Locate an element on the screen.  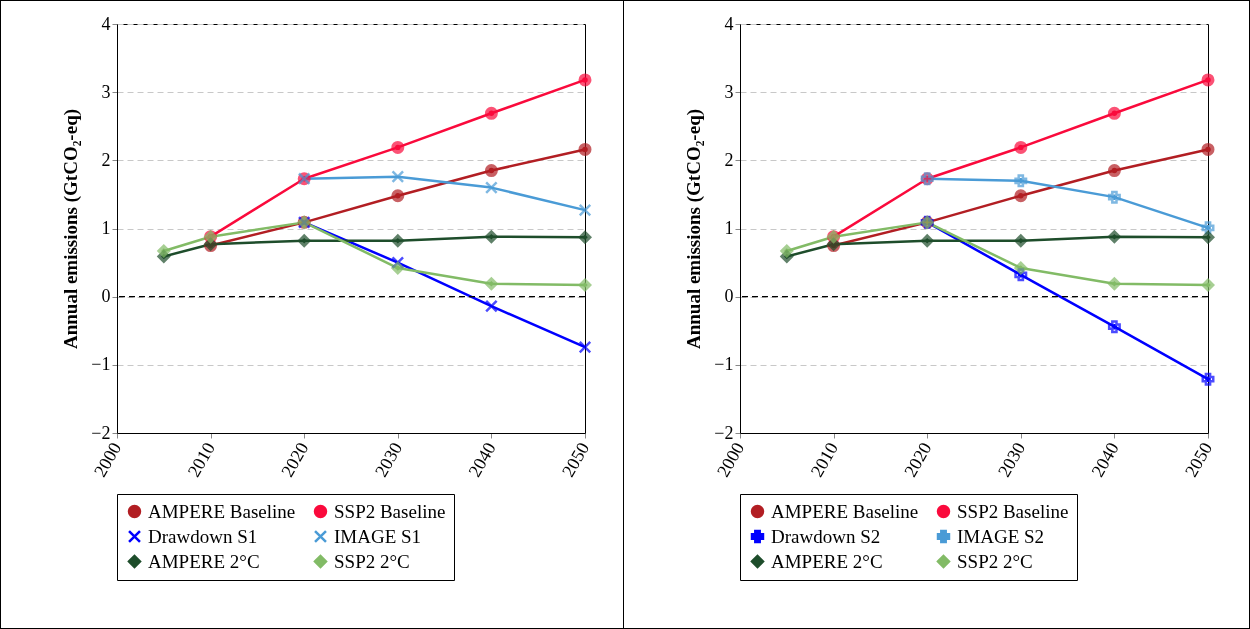
legend-label: IMAGE S2 is located at coordinates (1001, 536).